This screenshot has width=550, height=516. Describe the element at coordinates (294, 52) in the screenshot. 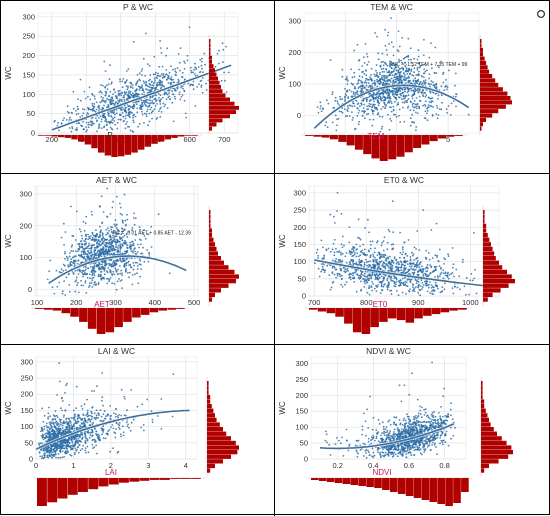

I see `y-tick-label: 200` at that location.